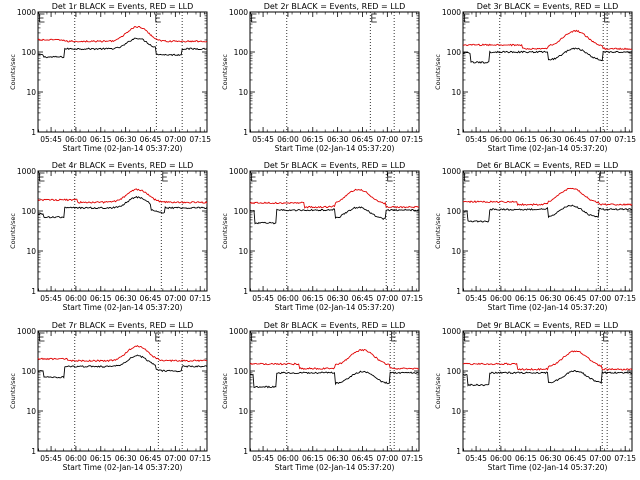 The image size is (640, 480). What do you see at coordinates (548, 165) in the screenshot?
I see `panel-title: Det 6r BLACK = Events, RED = LLD` at bounding box center [548, 165].